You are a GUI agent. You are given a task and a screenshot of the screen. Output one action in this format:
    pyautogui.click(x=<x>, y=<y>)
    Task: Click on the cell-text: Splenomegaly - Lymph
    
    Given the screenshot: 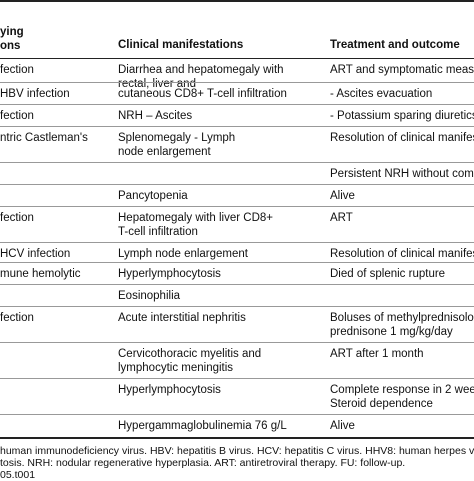 What is the action you would take?
    pyautogui.click(x=177, y=138)
    